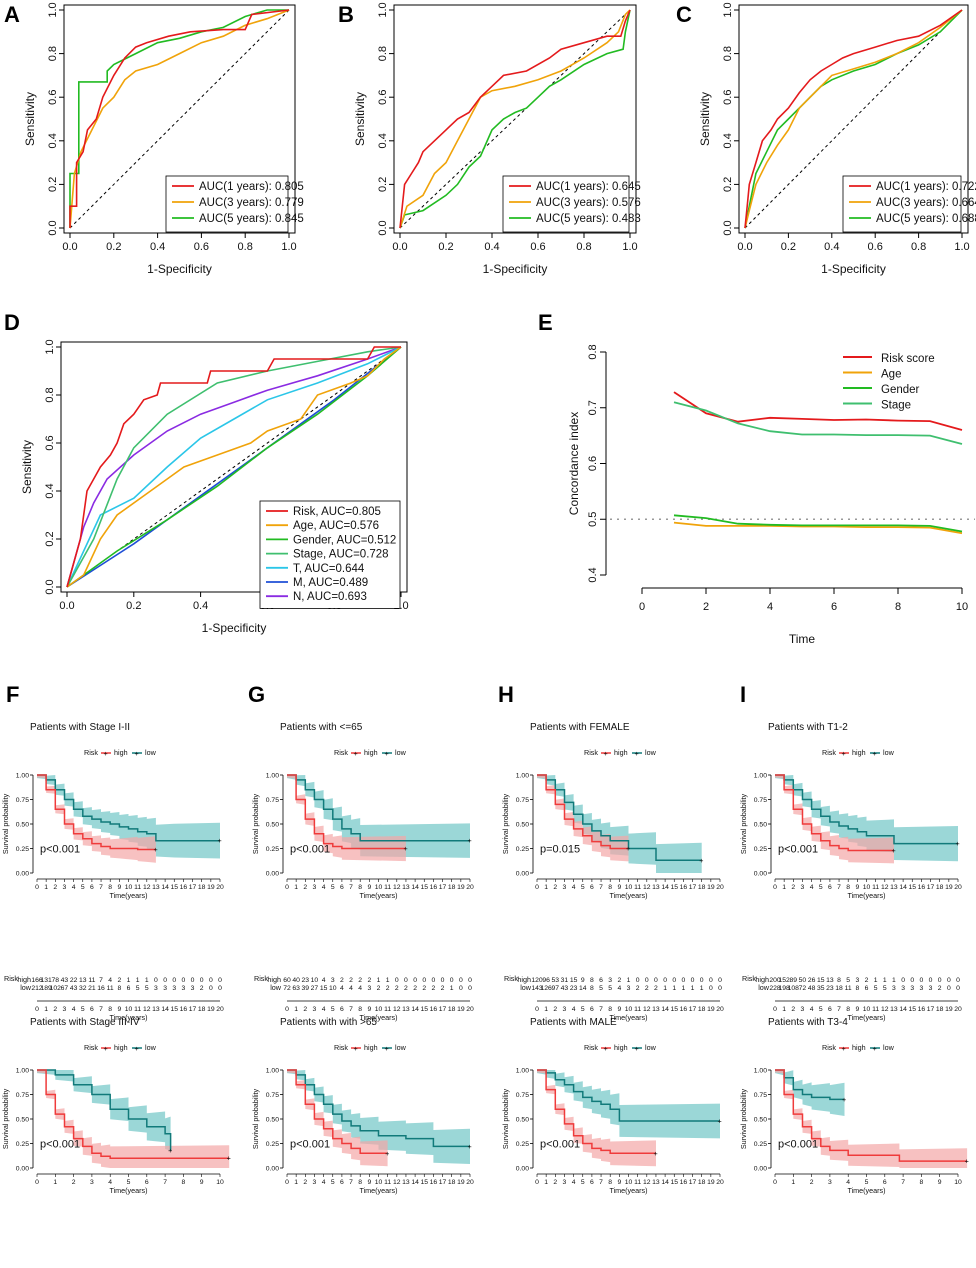  What do you see at coordinates (128, 895) in the screenshot?
I see `x-axis-label: Time(years)` at bounding box center [128, 895].